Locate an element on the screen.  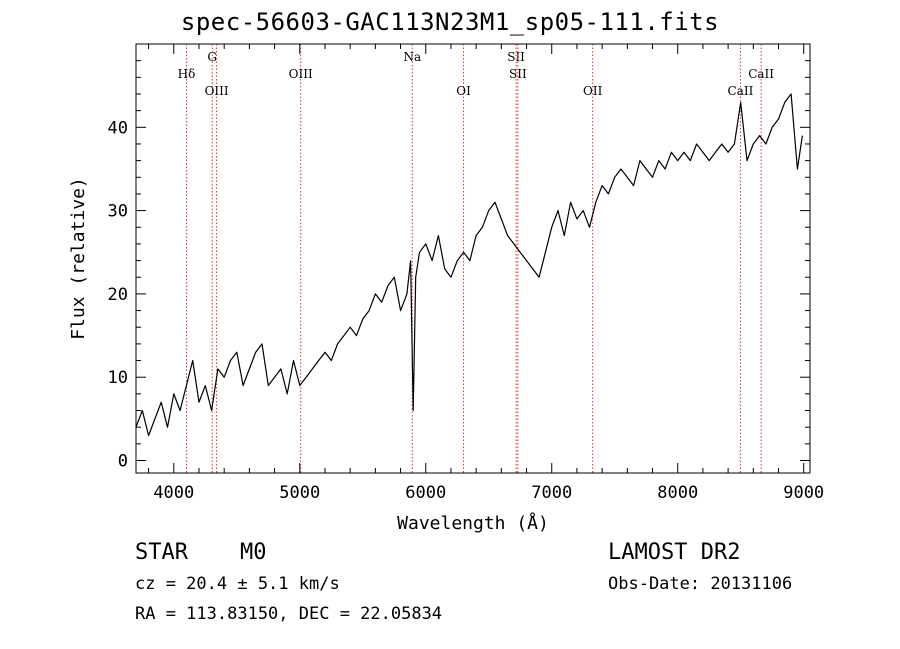
x-axis-label: Wavelength (Å) is located at coordinates (473, 523).